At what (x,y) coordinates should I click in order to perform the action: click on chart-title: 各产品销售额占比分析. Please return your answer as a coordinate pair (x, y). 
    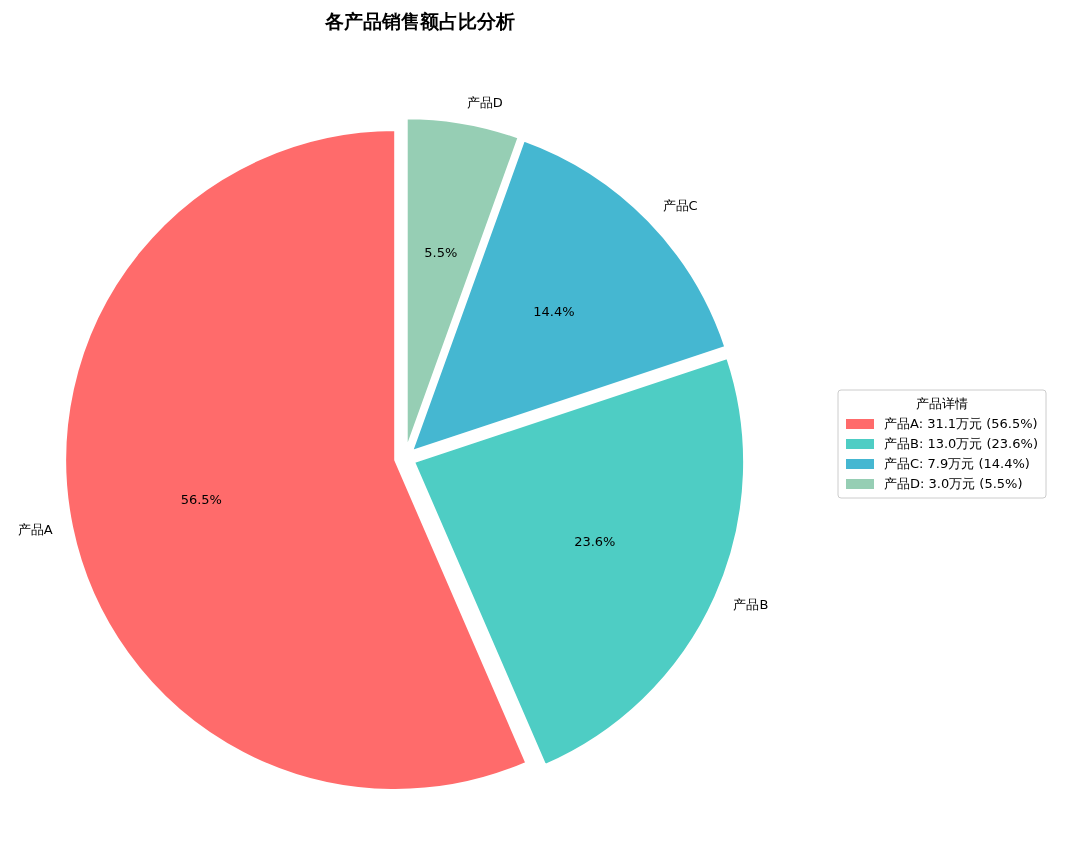
    Looking at the image, I should click on (419, 20).